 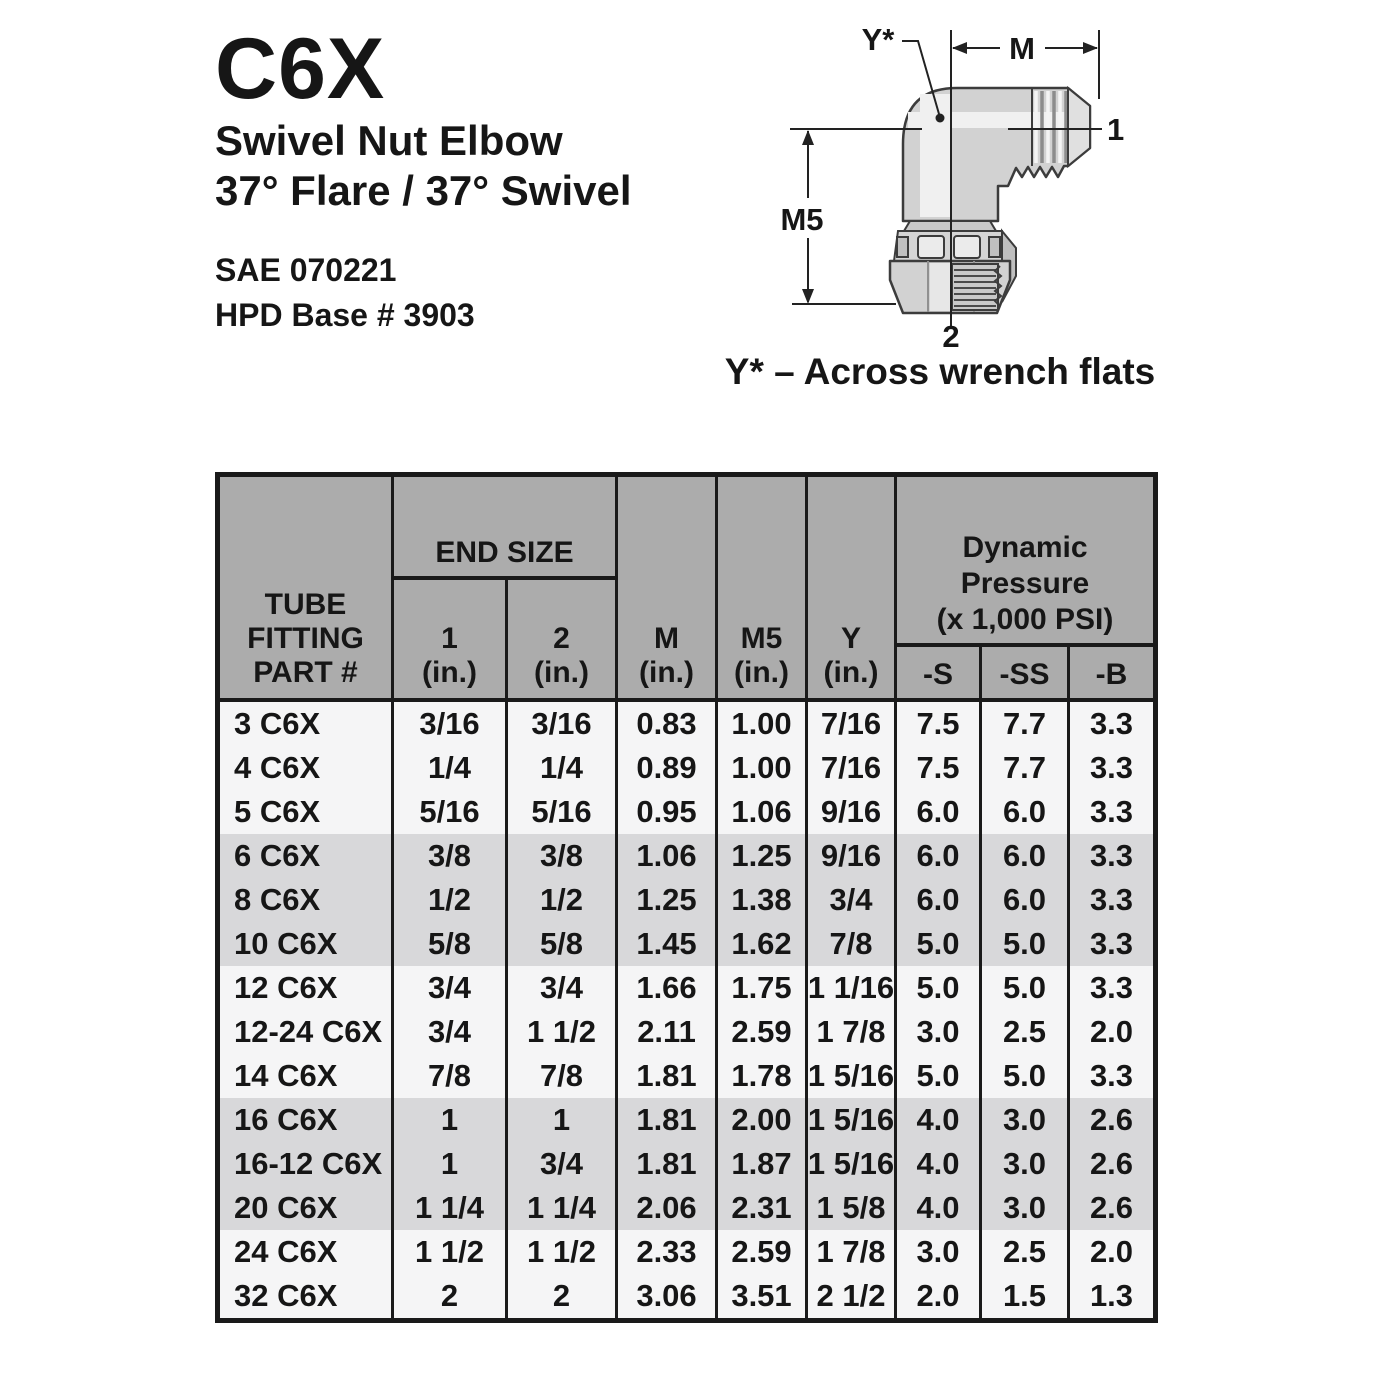 I want to click on fitting-diagram: Y* M M5 1 2, so click(x=965, y=189).